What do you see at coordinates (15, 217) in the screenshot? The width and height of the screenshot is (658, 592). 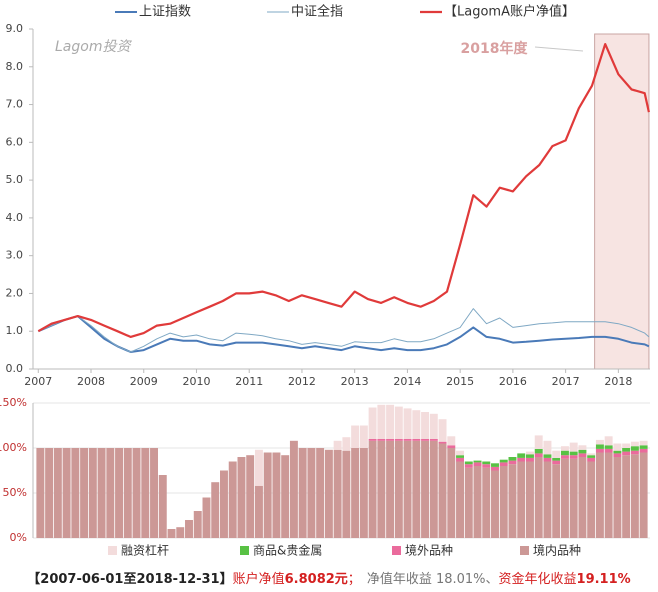 I see `y-tick-label: 4.0` at bounding box center [15, 217].